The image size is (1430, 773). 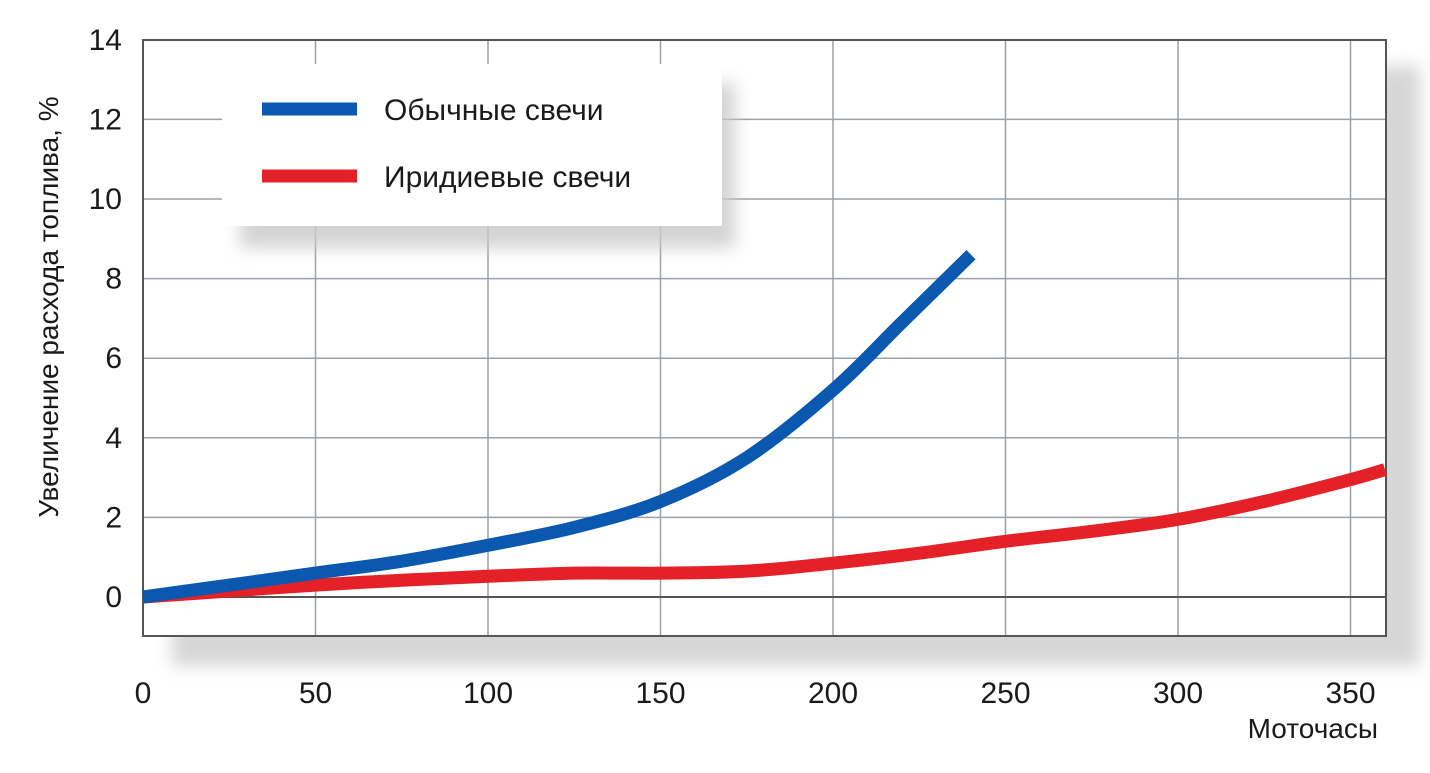 I want to click on y-tick-label: 8, so click(x=113, y=279).